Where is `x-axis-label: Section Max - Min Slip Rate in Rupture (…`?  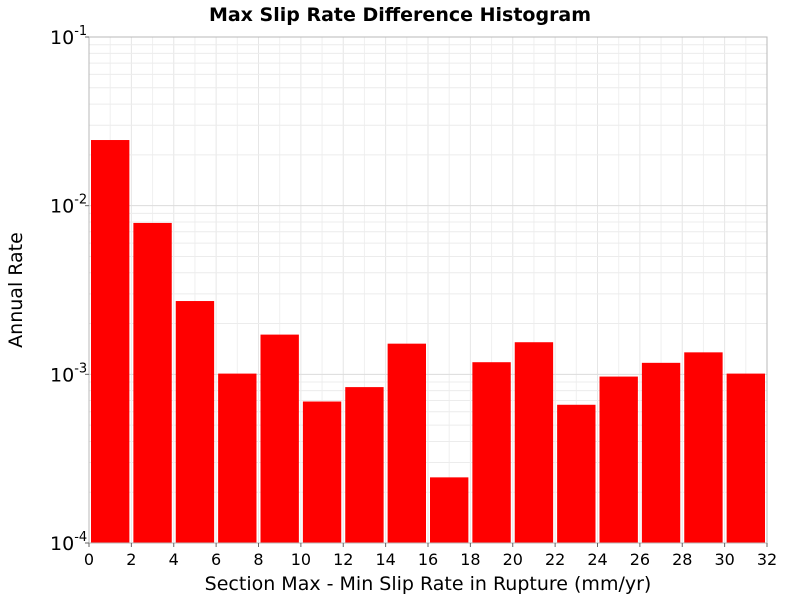 x-axis-label: Section Max - Min Slip Rate in Rupture (… is located at coordinates (428, 584).